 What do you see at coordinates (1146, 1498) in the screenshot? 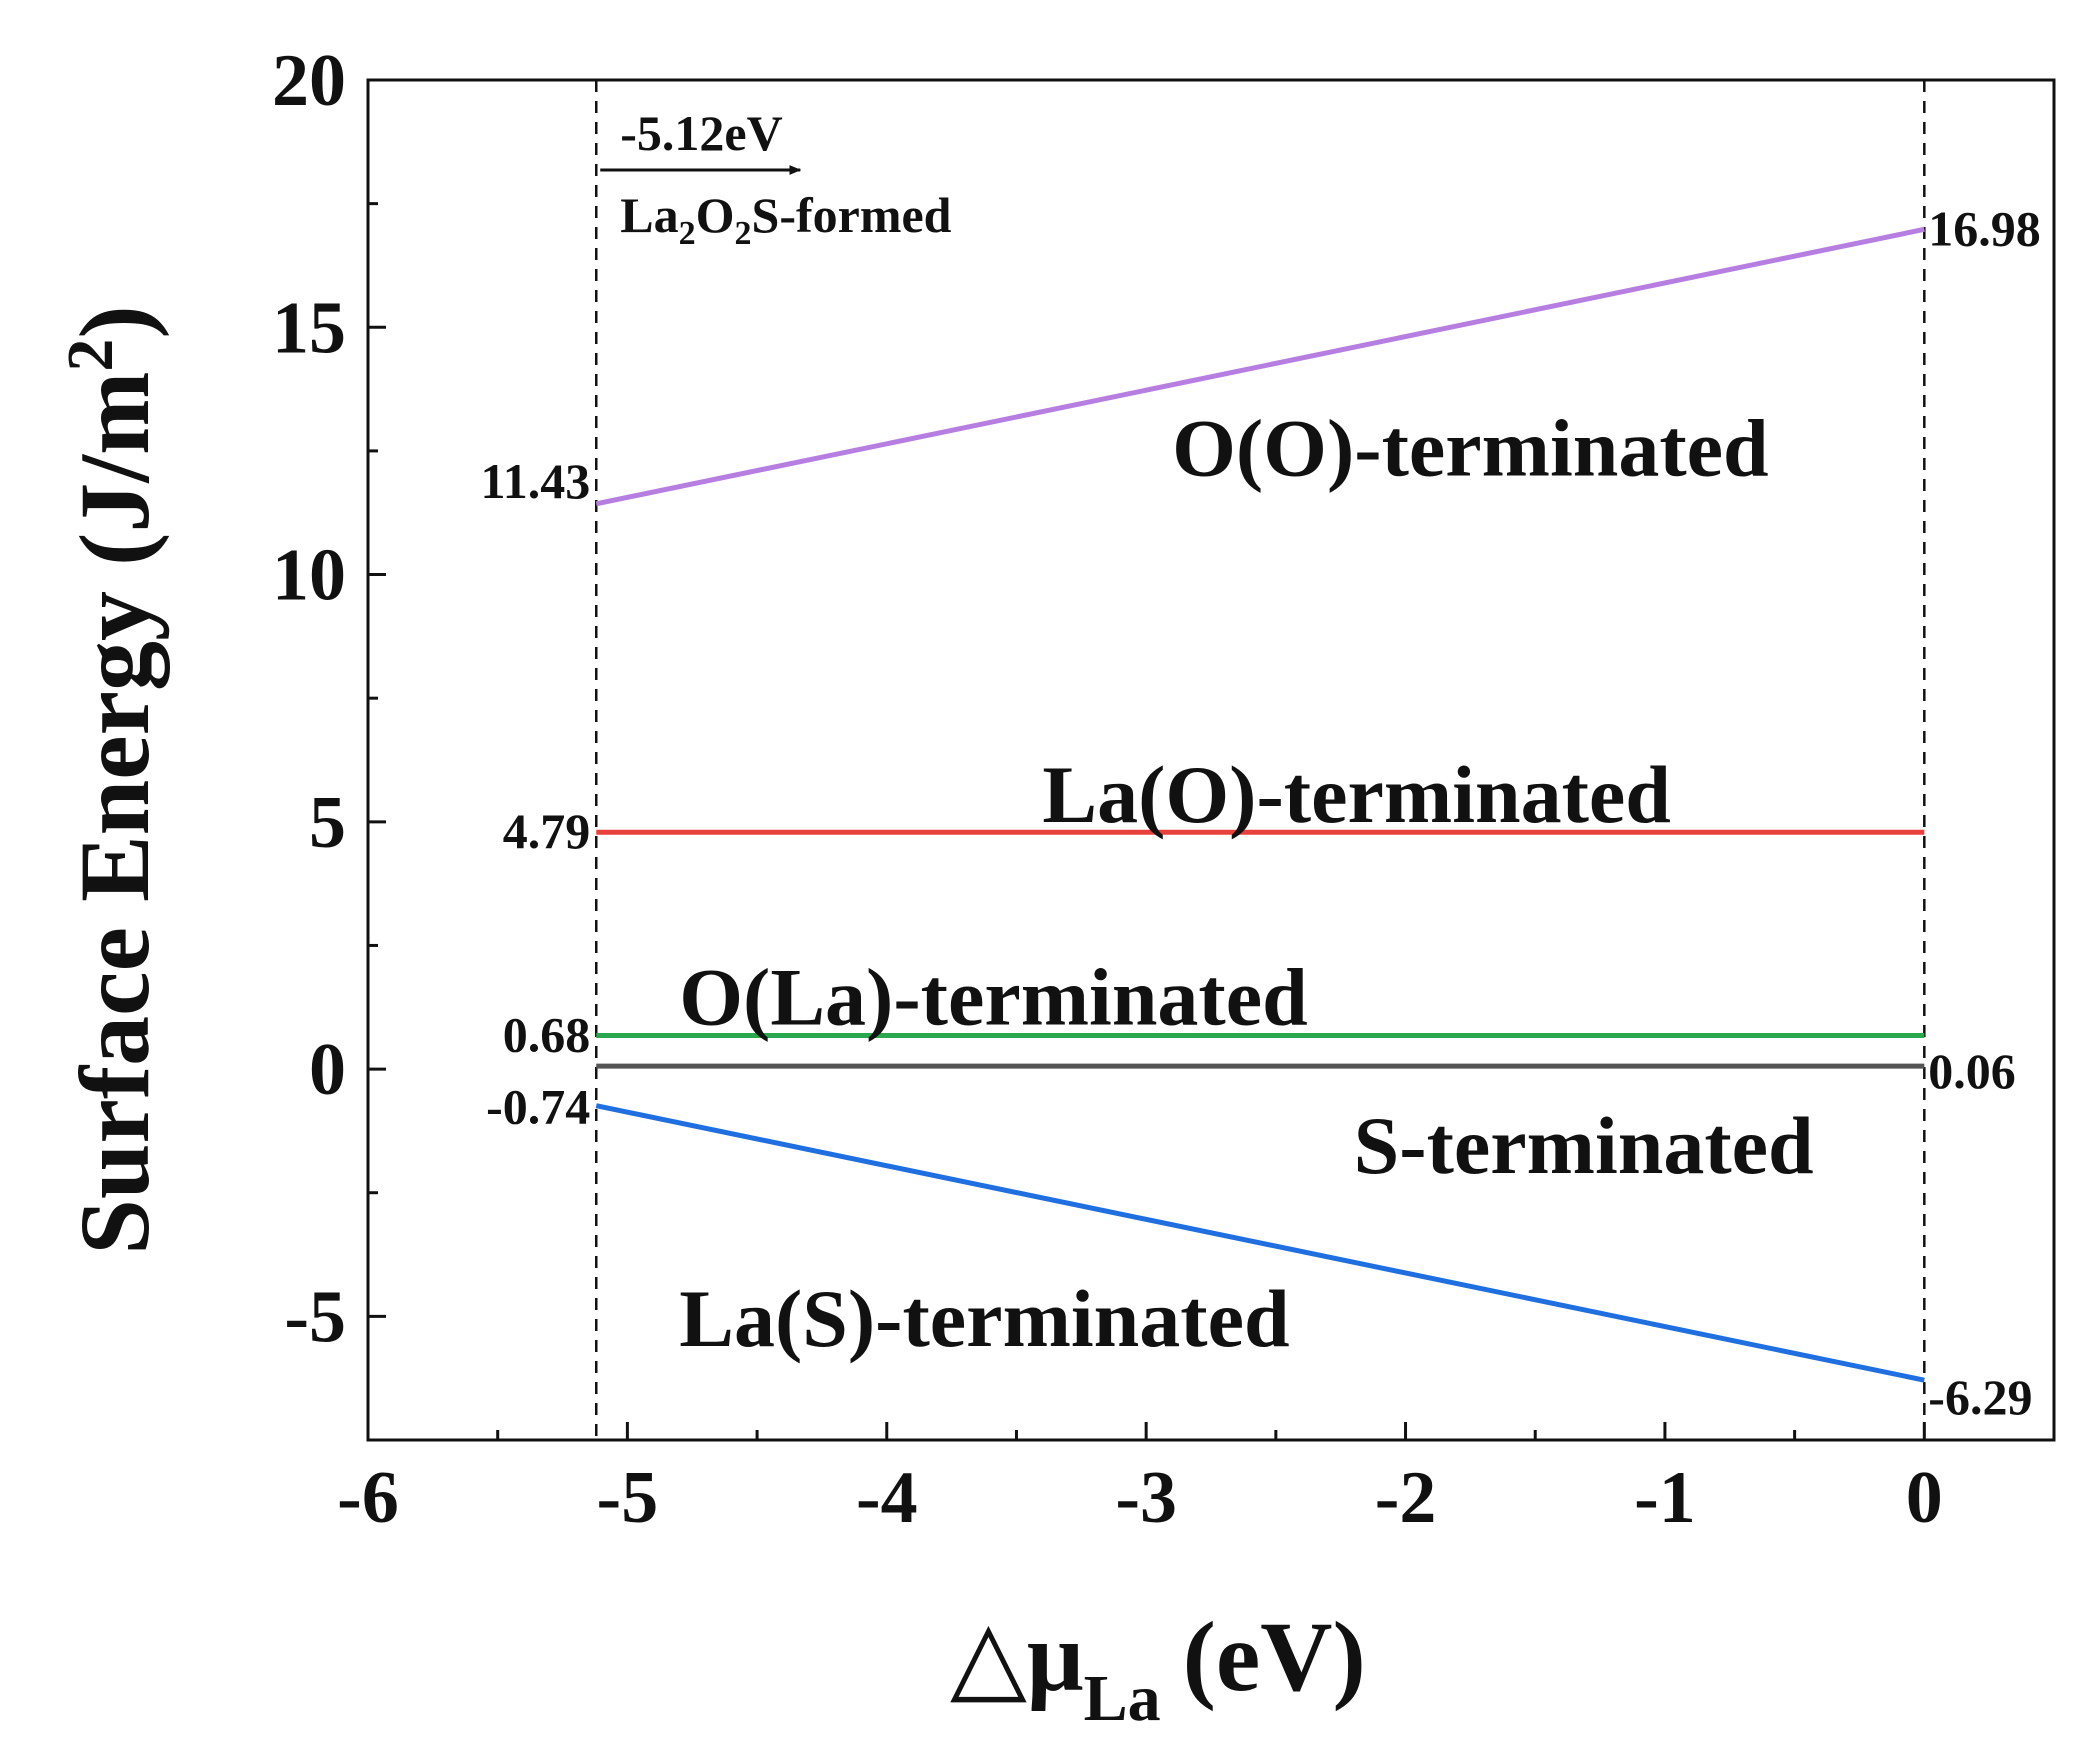
I see `x-tick-label: -3` at bounding box center [1146, 1498].